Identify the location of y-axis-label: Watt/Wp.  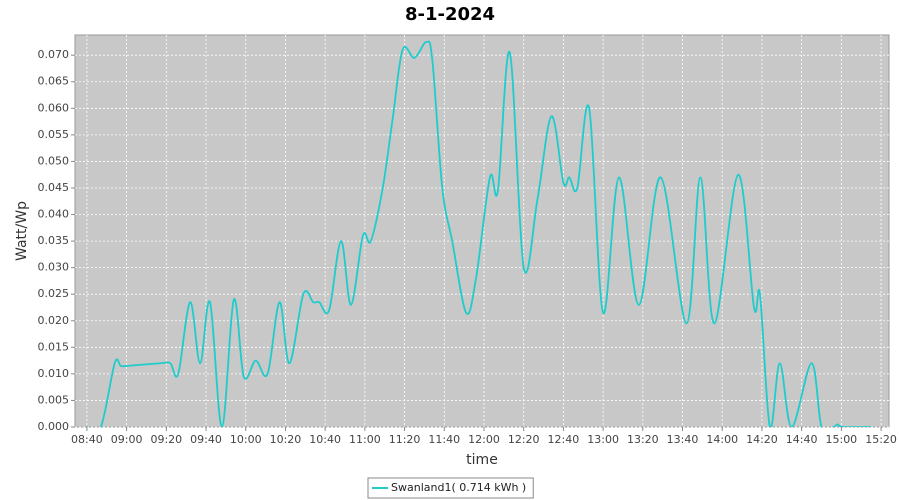
(22, 231).